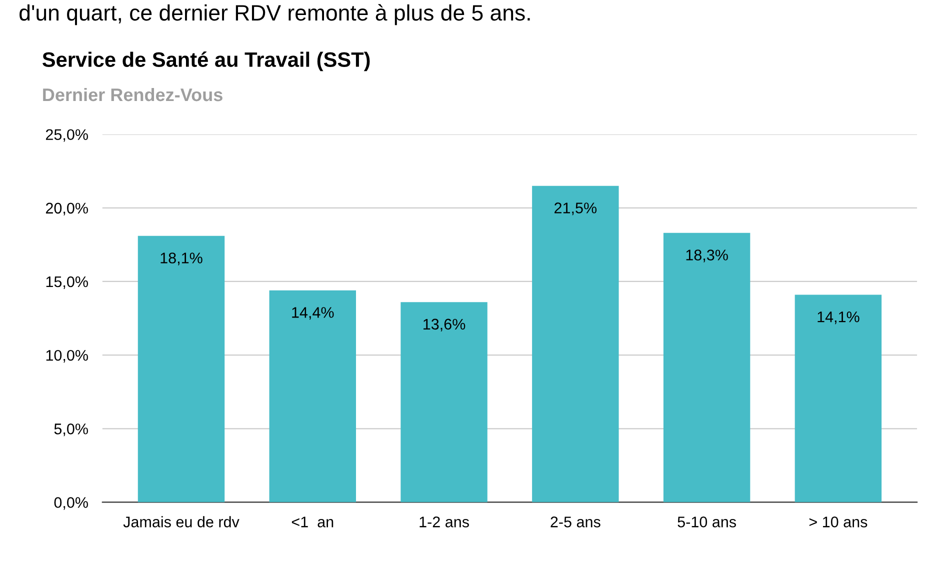  Describe the element at coordinates (71, 430) in the screenshot. I see `y-tick-label: 5,0%` at that location.